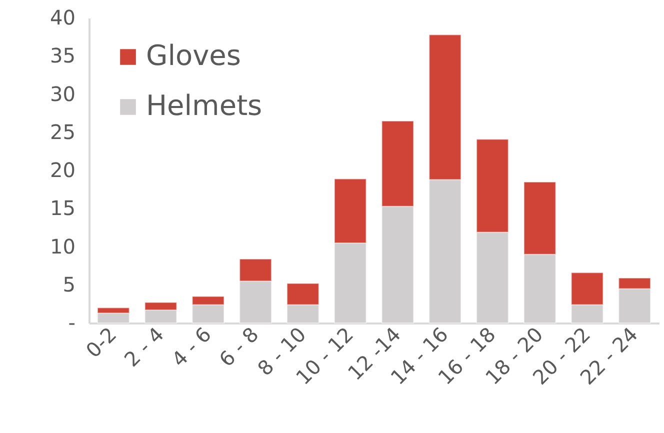 This screenshot has height=433, width=664. I want to click on y-tick-label: 15, so click(63, 208).